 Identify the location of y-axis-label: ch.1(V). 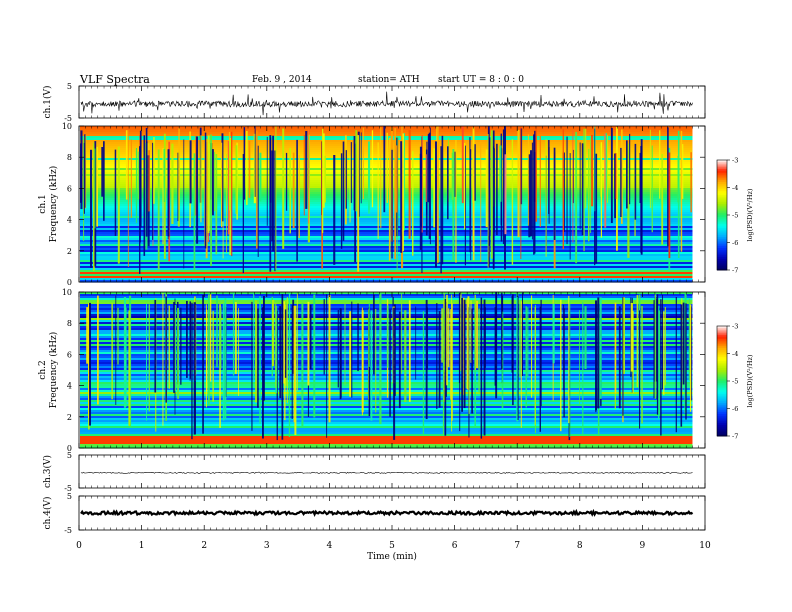
(47, 102).